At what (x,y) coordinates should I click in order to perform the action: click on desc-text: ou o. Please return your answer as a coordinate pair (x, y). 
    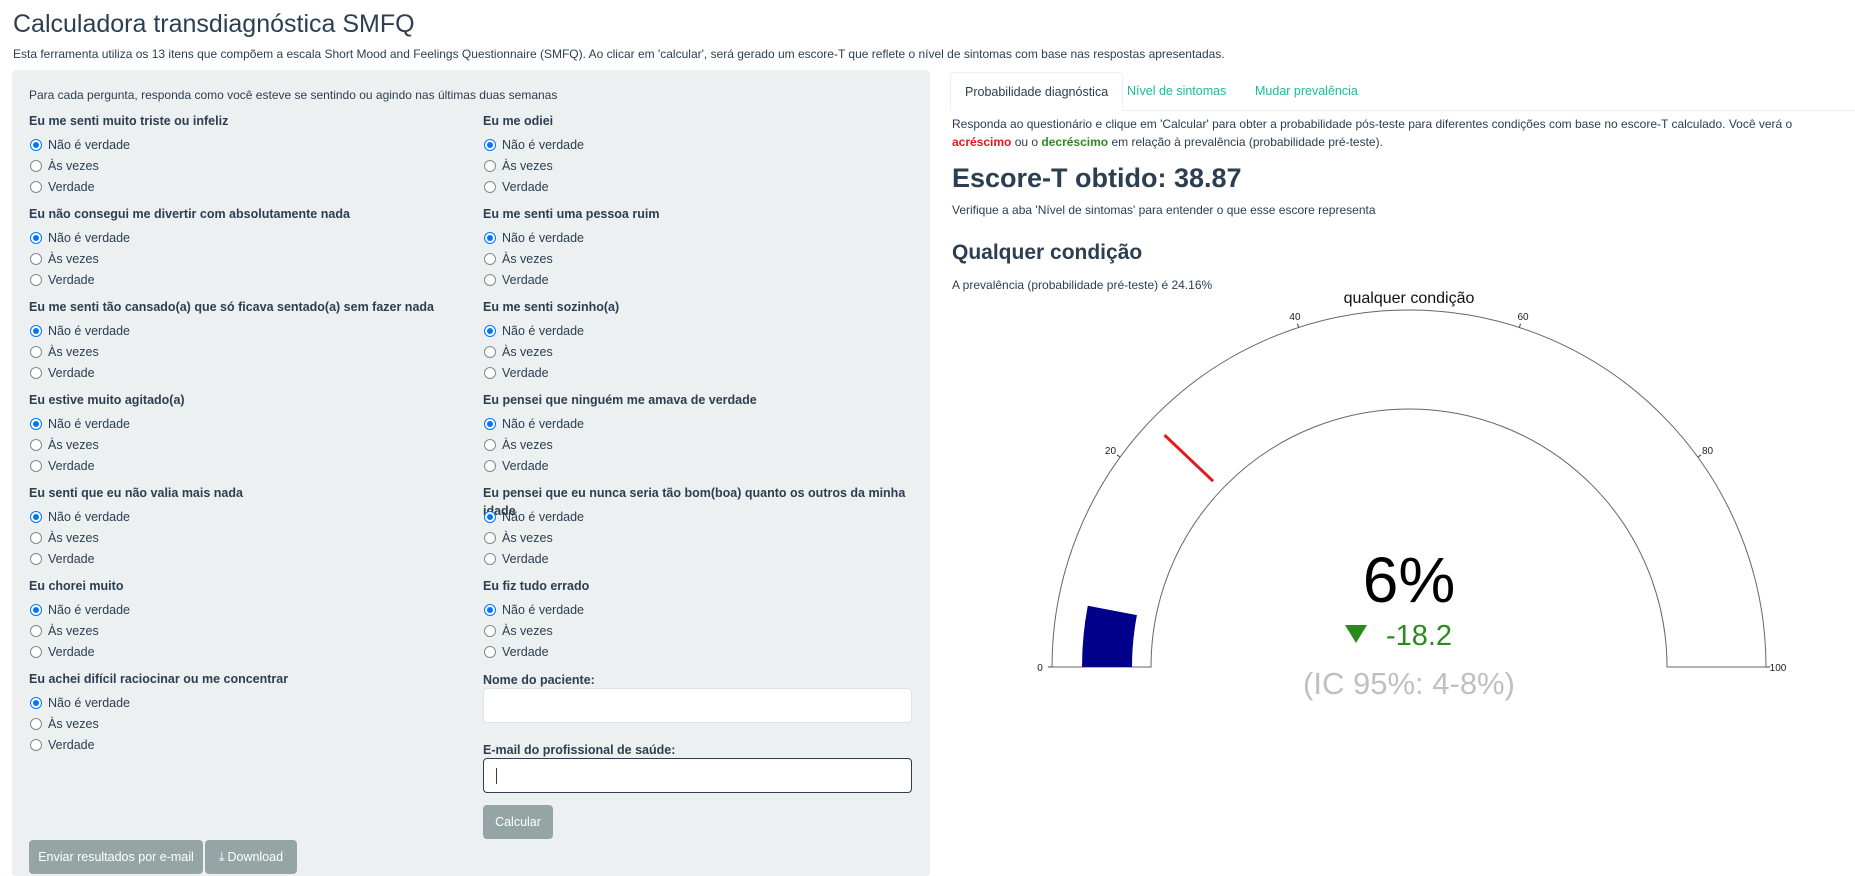
    Looking at the image, I should click on (1026, 142).